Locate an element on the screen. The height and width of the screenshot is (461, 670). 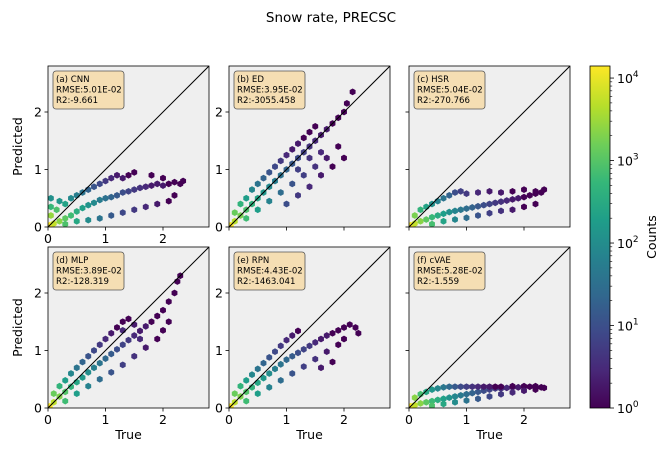
y-tick-label: 0 is located at coordinates (38, 227).